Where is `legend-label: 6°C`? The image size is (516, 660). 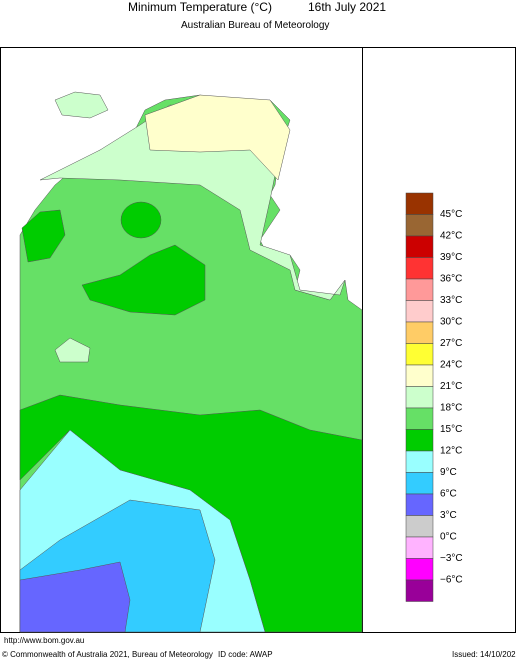 legend-label: 6°C is located at coordinates (448, 494).